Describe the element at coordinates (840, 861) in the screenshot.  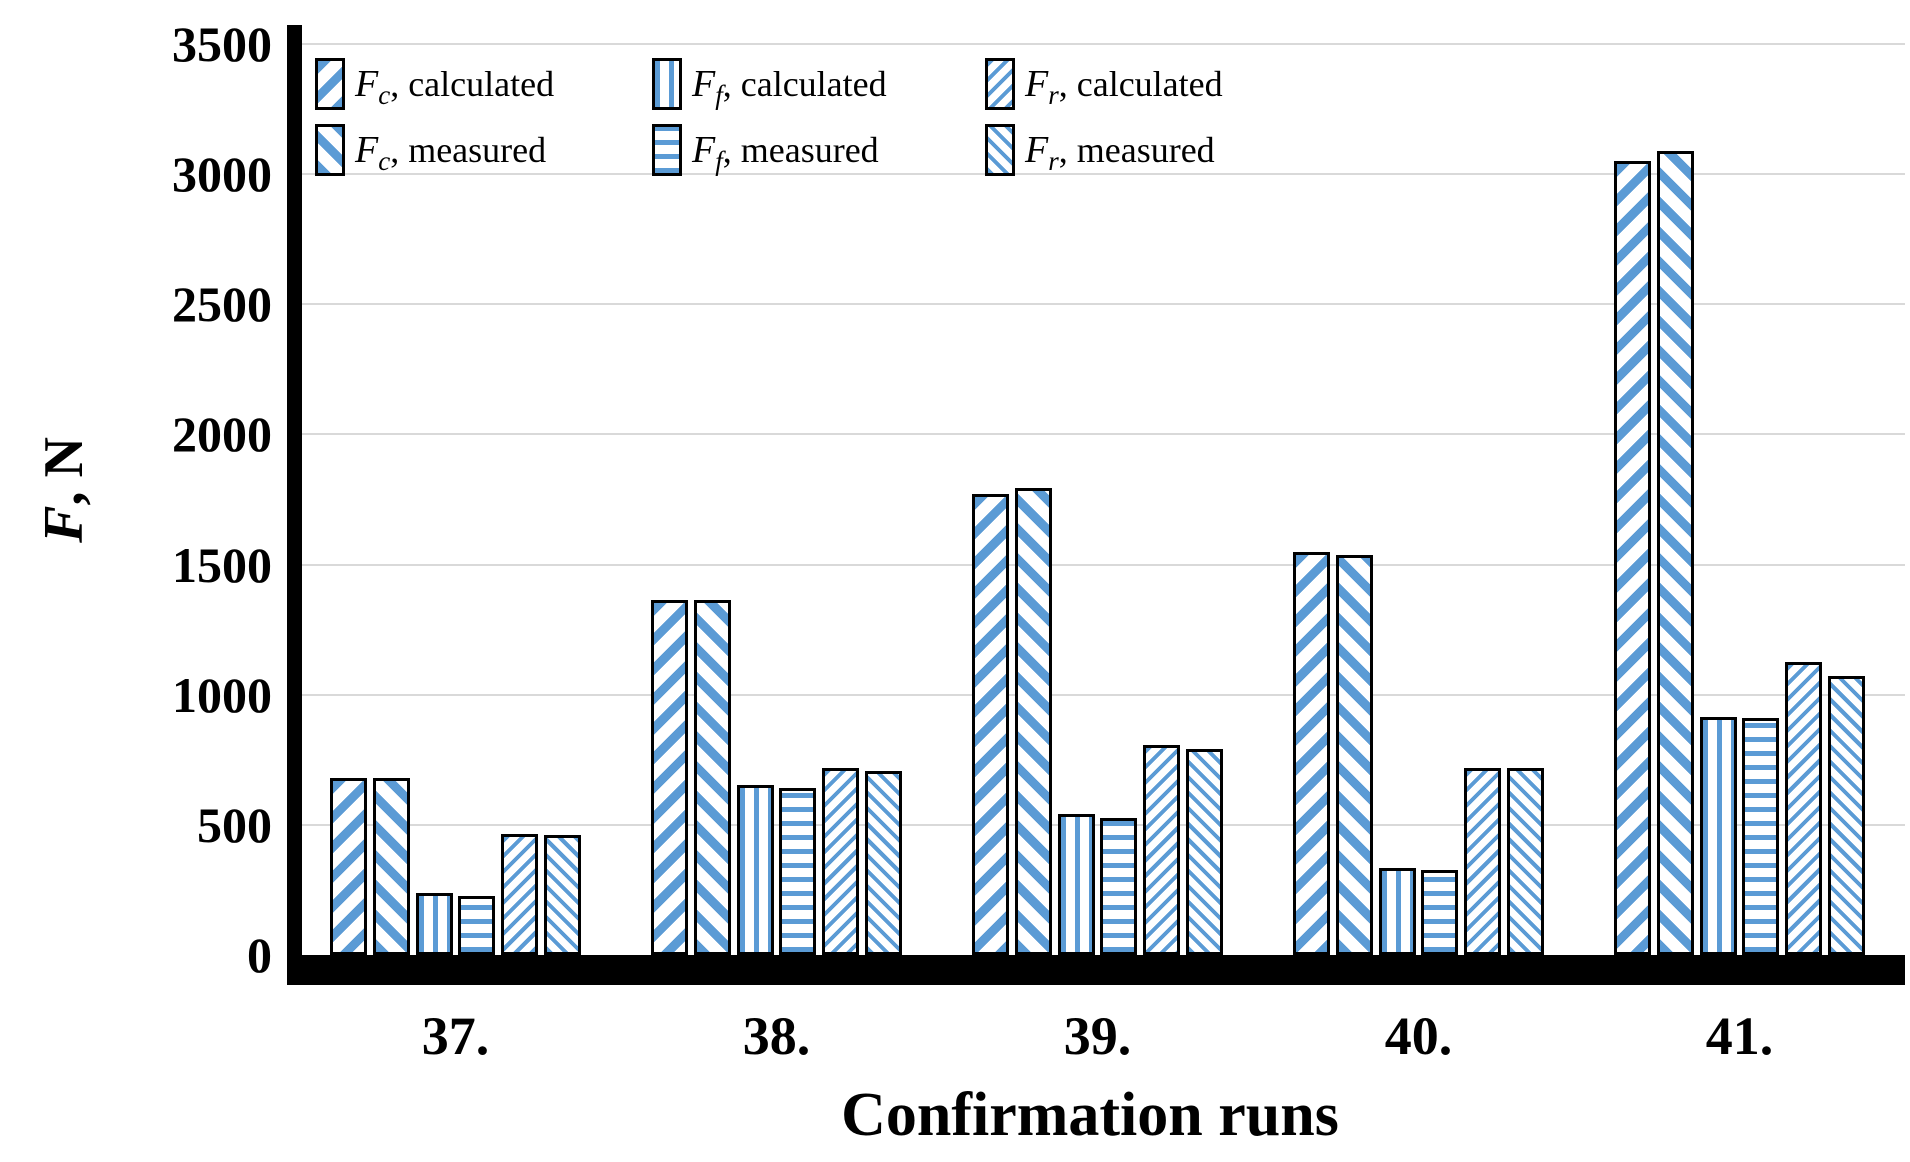
I see `bar-38-fr-calc` at that location.